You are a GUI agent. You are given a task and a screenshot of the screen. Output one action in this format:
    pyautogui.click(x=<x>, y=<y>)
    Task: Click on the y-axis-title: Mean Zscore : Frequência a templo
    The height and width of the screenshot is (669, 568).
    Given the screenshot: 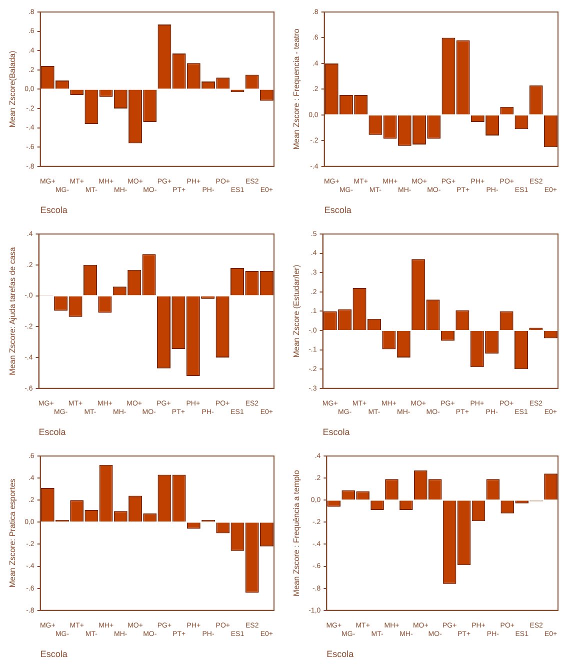 What is the action you would take?
    pyautogui.click(x=297, y=533)
    